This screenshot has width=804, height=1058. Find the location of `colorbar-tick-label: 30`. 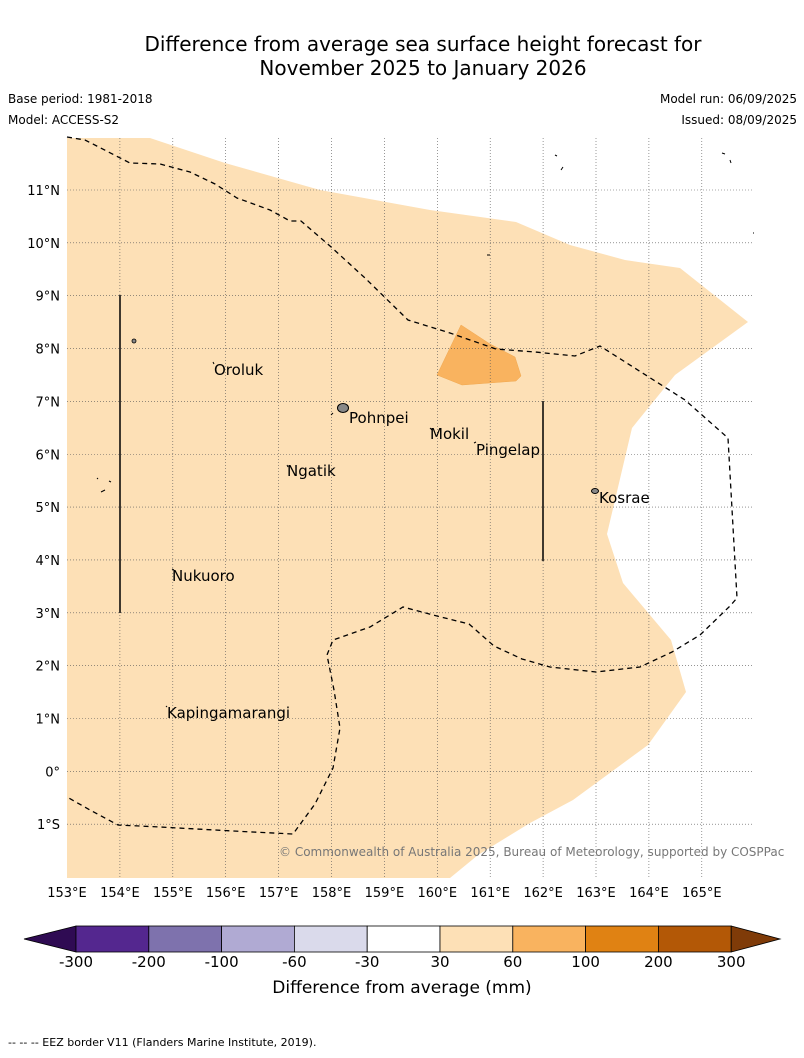

colorbar-tick-label: 30 is located at coordinates (440, 962).